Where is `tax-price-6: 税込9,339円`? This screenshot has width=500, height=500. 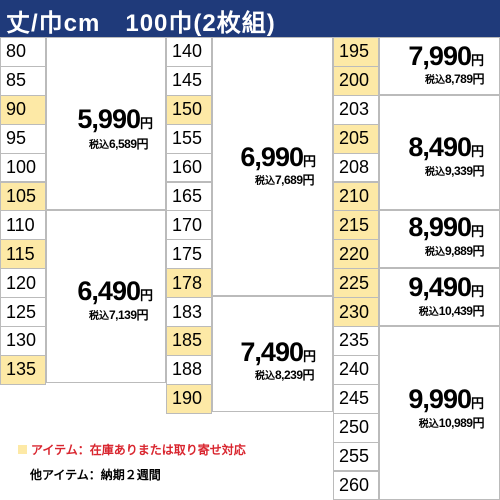 tax-price-6: 税込9,339円 is located at coordinates (454, 171).